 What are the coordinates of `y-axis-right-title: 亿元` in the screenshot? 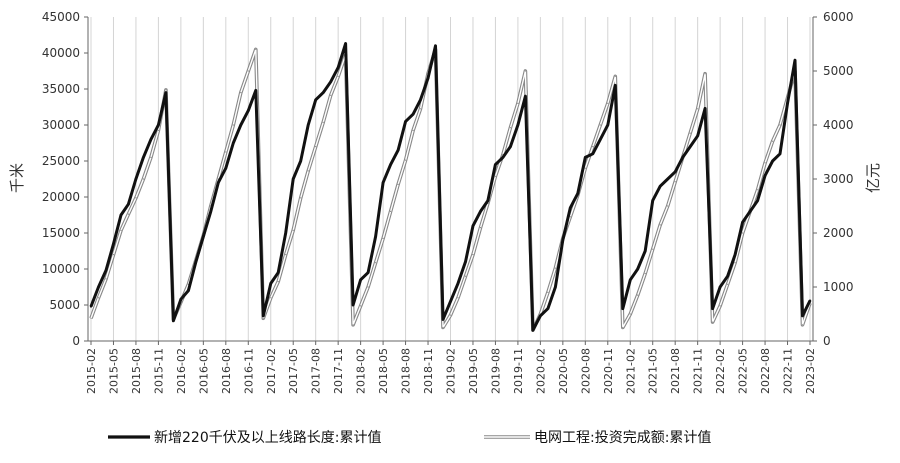 It's located at (873, 178).